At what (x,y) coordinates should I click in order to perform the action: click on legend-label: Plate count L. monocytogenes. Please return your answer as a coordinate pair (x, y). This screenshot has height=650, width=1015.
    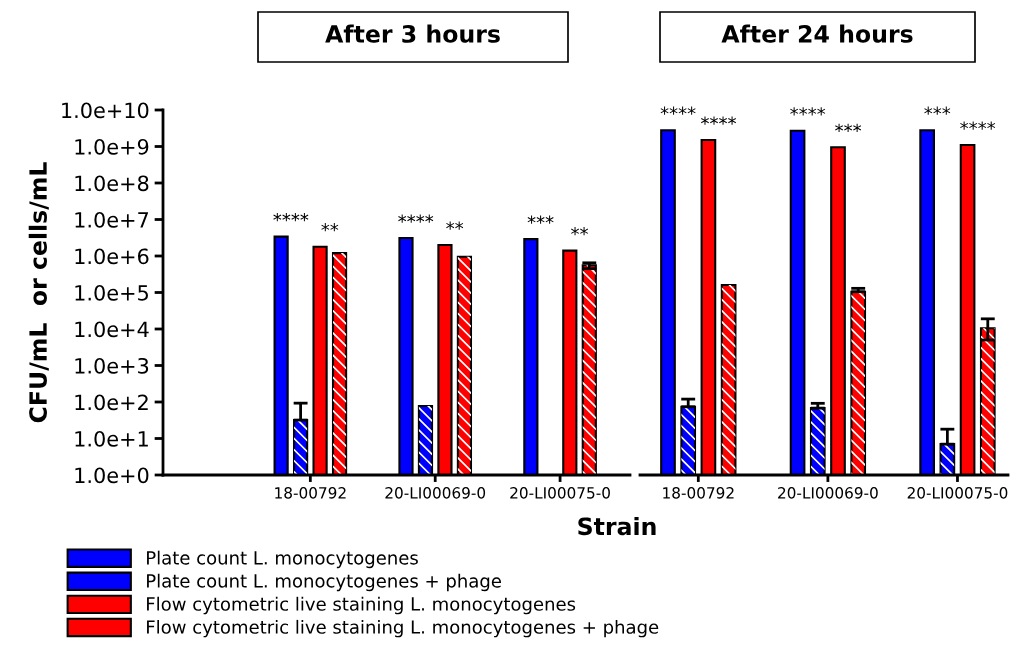
    Looking at the image, I should click on (282, 559).